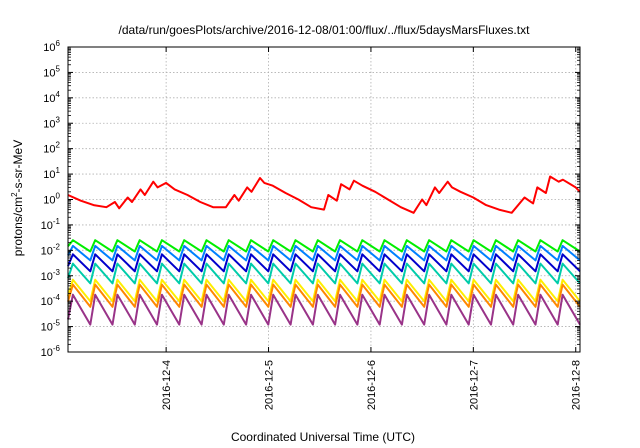 The image size is (640, 448). What do you see at coordinates (323, 437) in the screenshot?
I see `x-axis-label: Coordinated Universal Time (UTC)` at bounding box center [323, 437].